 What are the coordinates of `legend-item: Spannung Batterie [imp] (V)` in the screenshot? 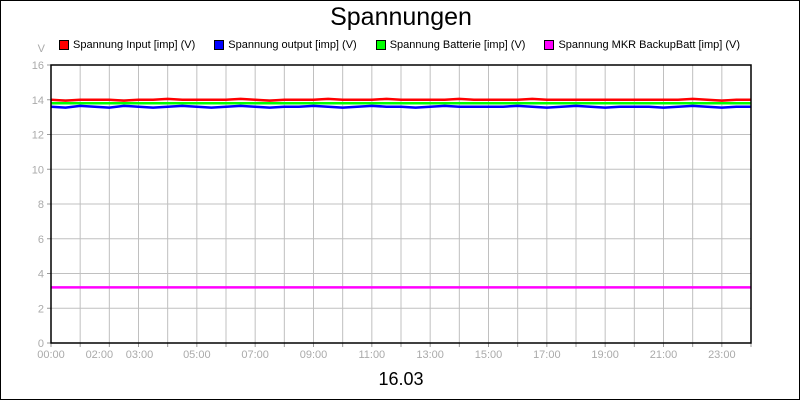 It's located at (450, 45).